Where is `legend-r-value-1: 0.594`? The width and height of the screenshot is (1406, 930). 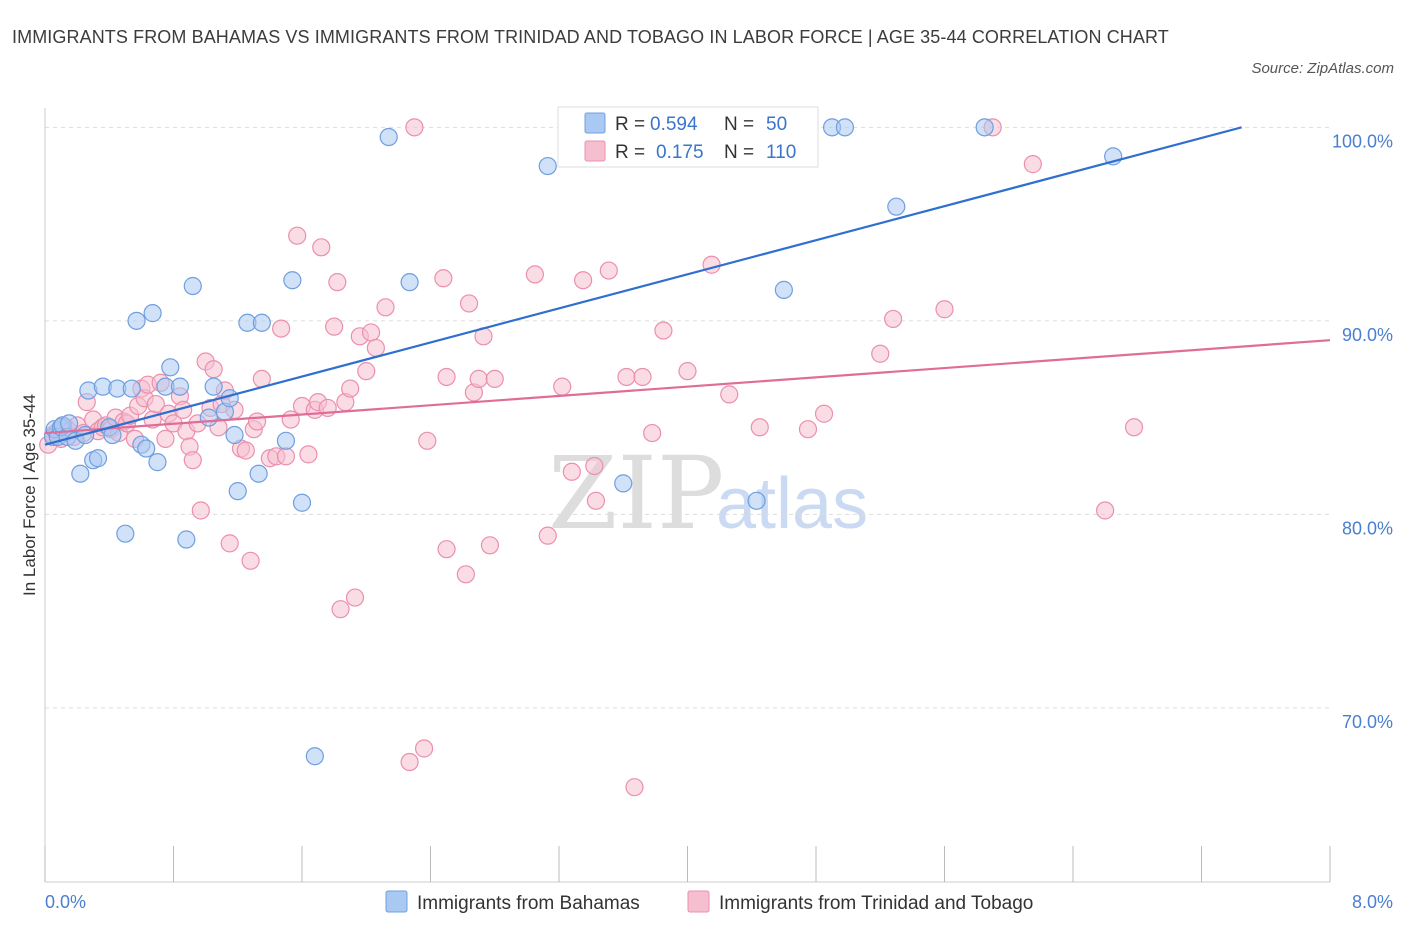 legend-r-value-1: 0.594 is located at coordinates (674, 124).